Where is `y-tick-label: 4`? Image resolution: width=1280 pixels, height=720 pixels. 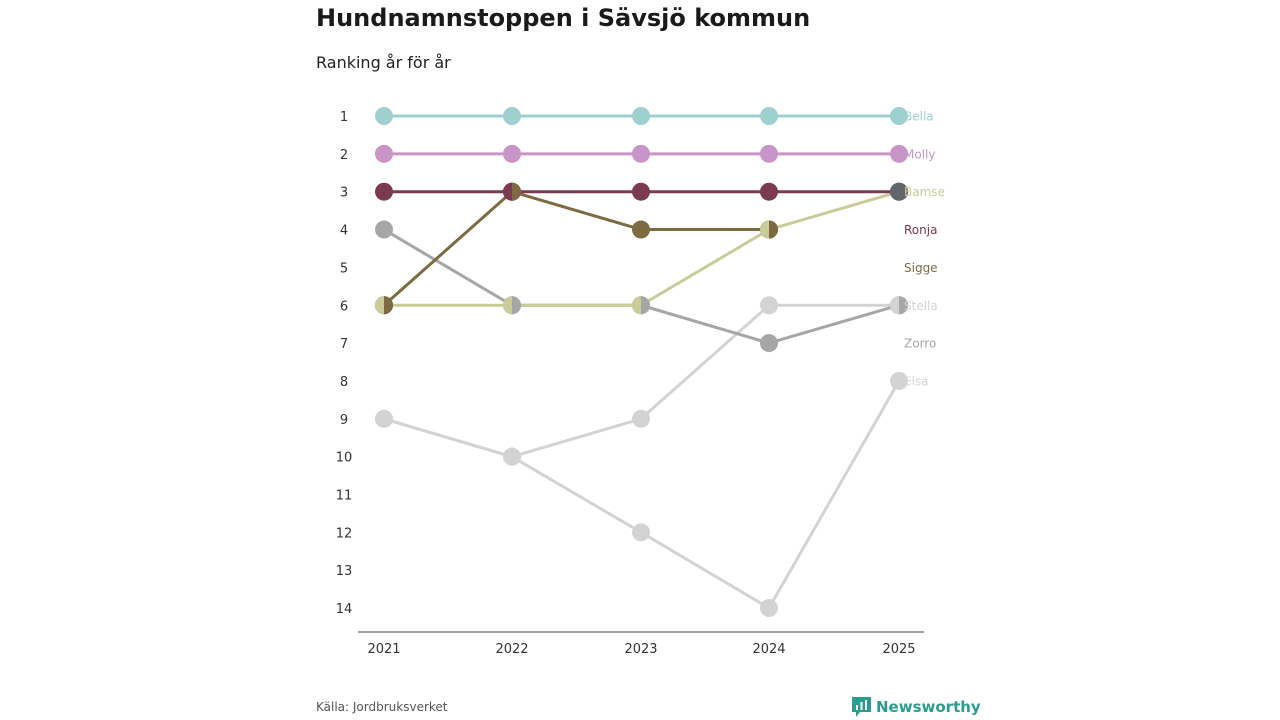
y-tick-label: 4 is located at coordinates (344, 231).